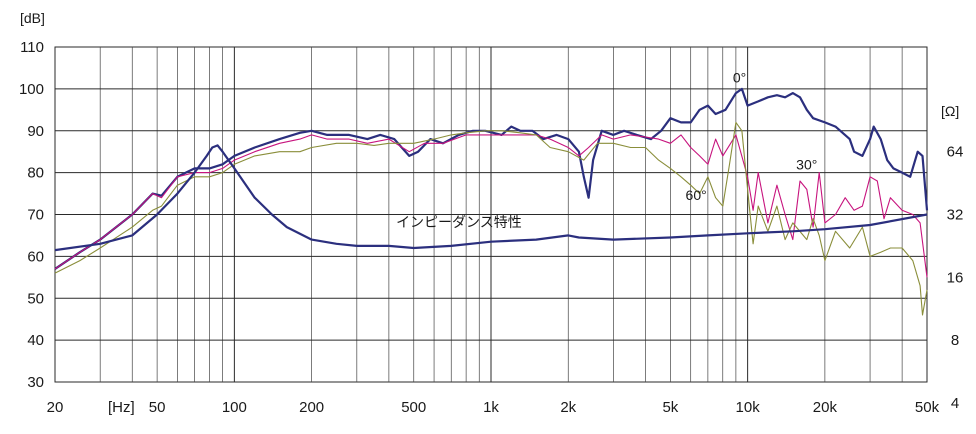  I want to click on annotation-label-1: 30°, so click(806, 164).